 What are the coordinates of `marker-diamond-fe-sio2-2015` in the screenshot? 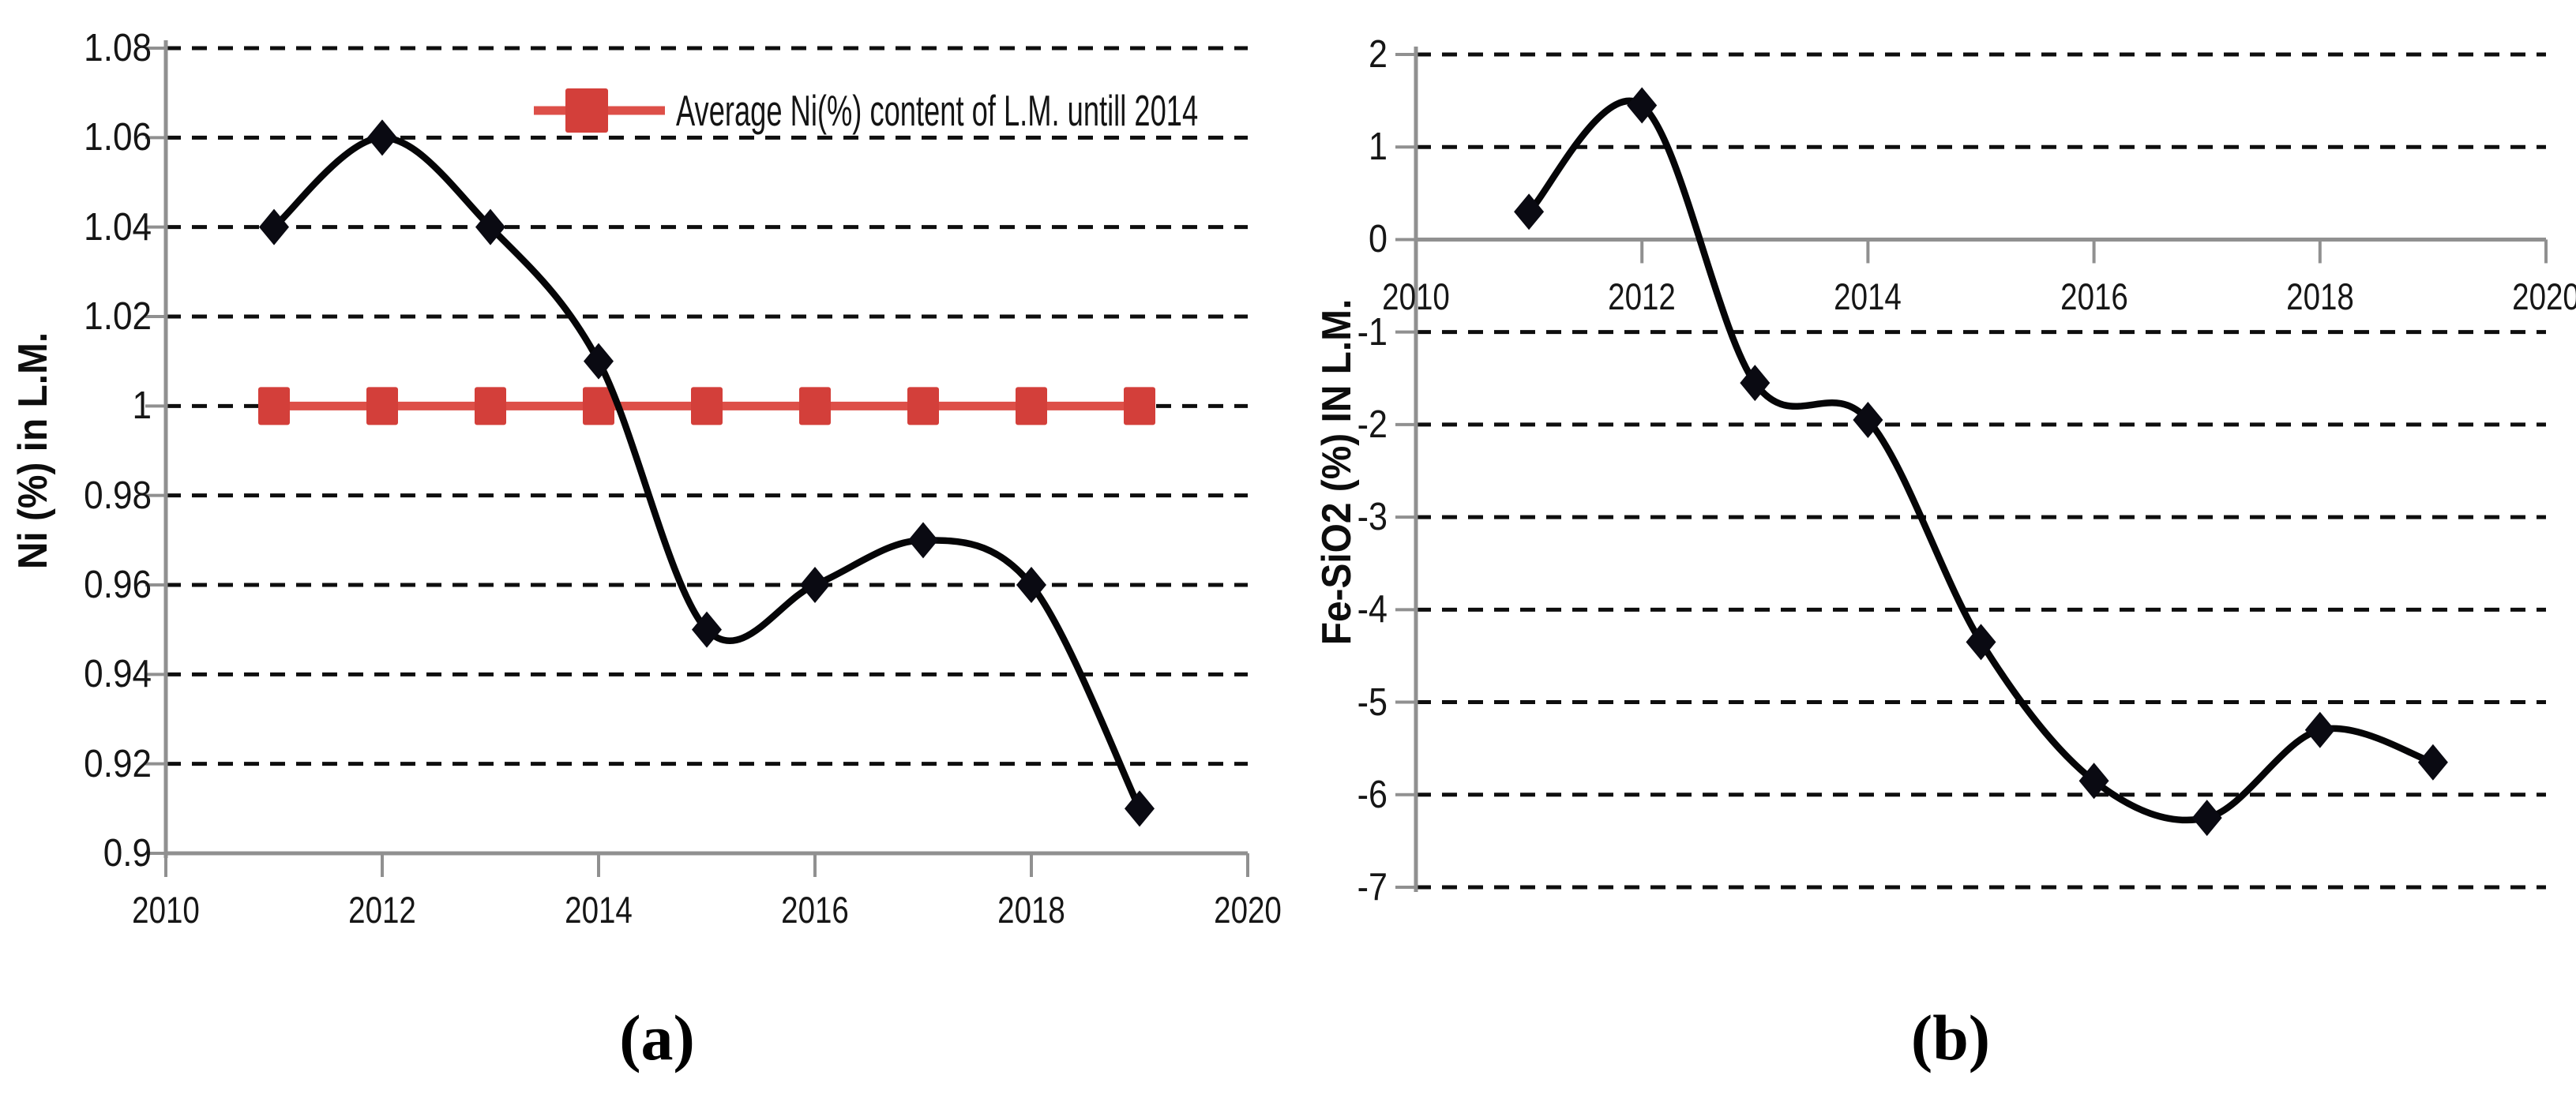 It's located at (1981, 642).